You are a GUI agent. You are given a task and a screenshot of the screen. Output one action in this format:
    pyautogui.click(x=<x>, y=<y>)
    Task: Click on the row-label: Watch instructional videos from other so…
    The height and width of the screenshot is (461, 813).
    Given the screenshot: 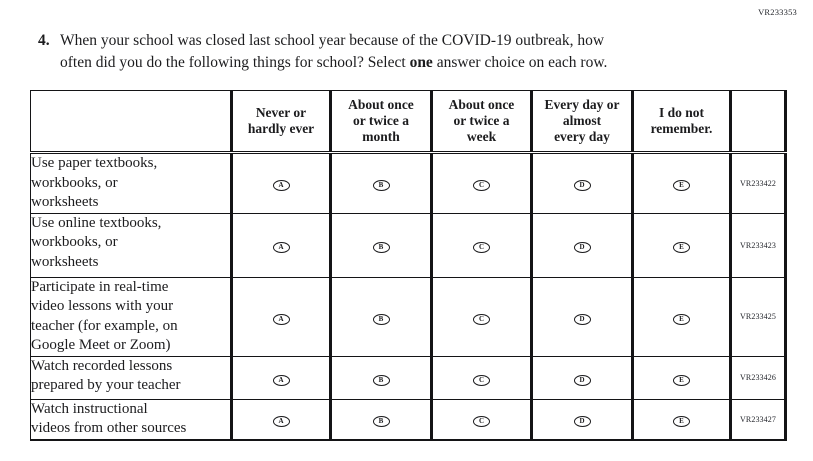 What is the action you would take?
    pyautogui.click(x=131, y=419)
    